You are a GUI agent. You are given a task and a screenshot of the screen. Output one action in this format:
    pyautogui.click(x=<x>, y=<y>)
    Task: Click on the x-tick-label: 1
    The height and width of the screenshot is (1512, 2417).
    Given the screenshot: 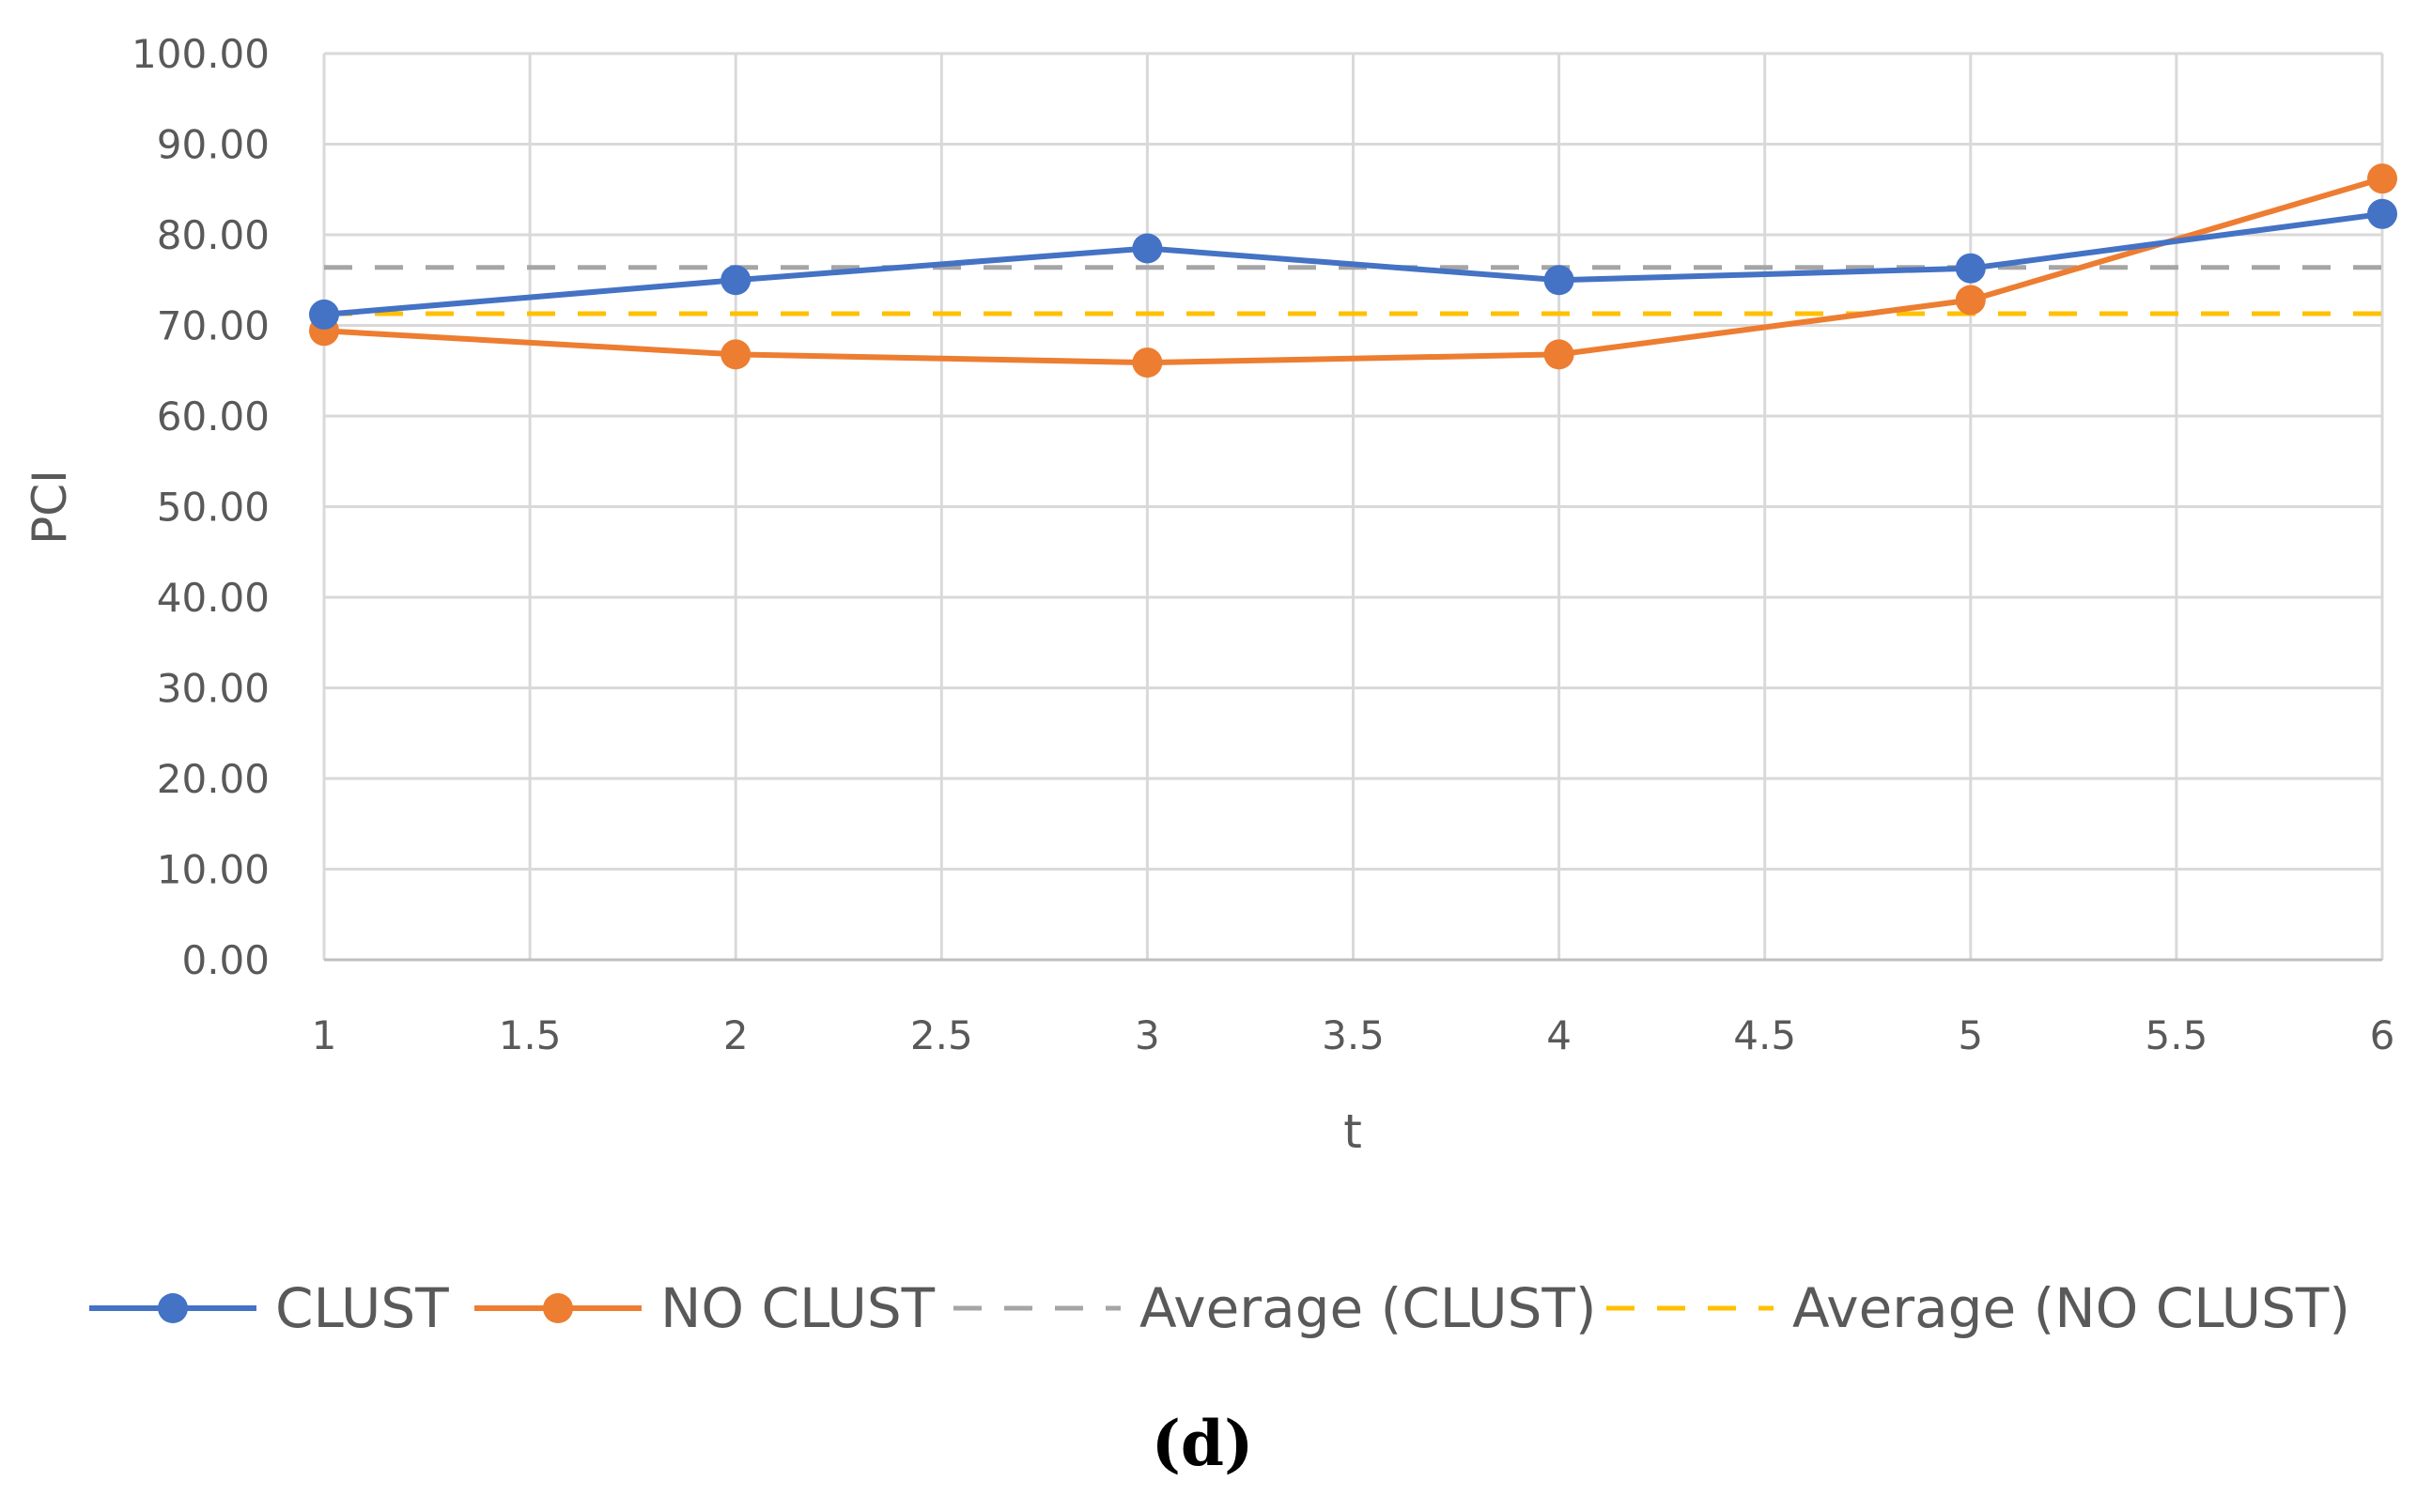 What is the action you would take?
    pyautogui.click(x=324, y=1035)
    